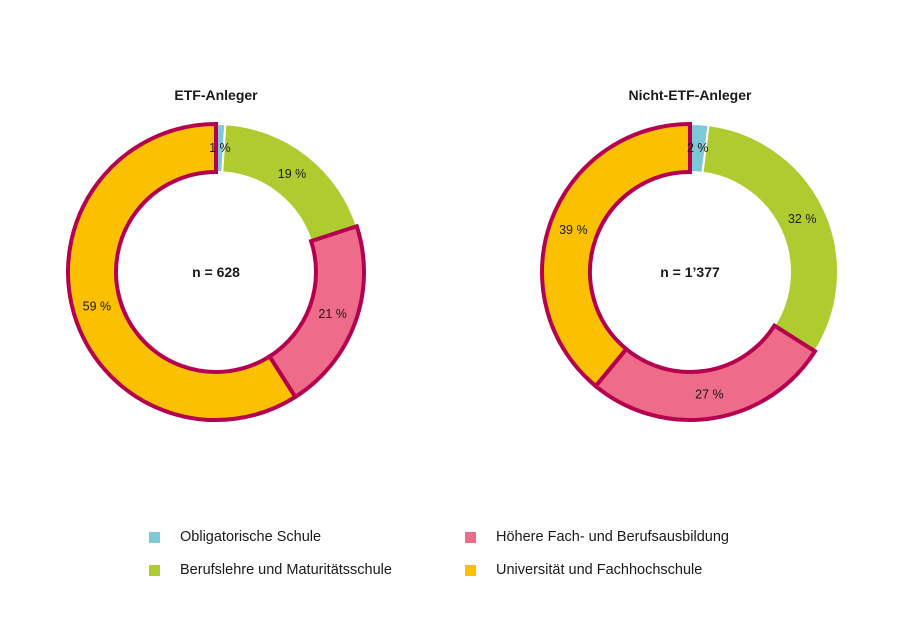  I want to click on slice-label-berufslehre-und-maturitatsschule: 19 %, so click(292, 174).